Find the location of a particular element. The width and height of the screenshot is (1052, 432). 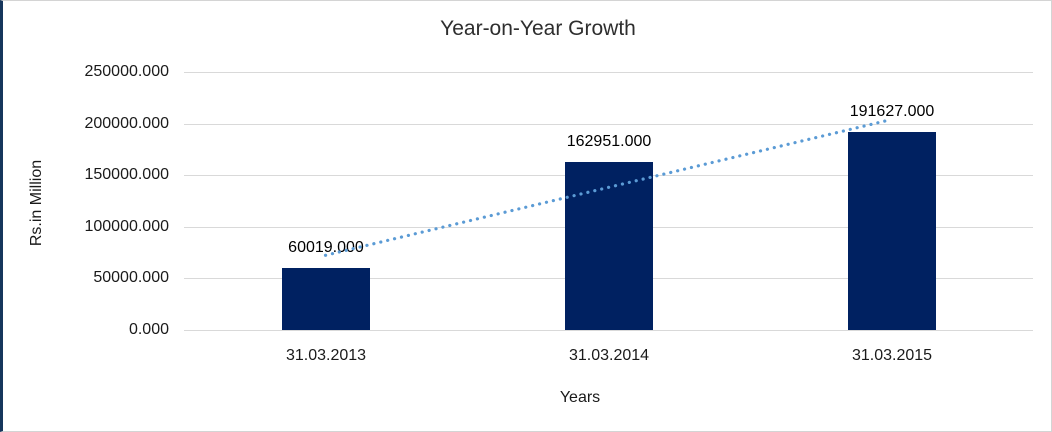

y-tick-label: 0.000 is located at coordinates (148, 329).